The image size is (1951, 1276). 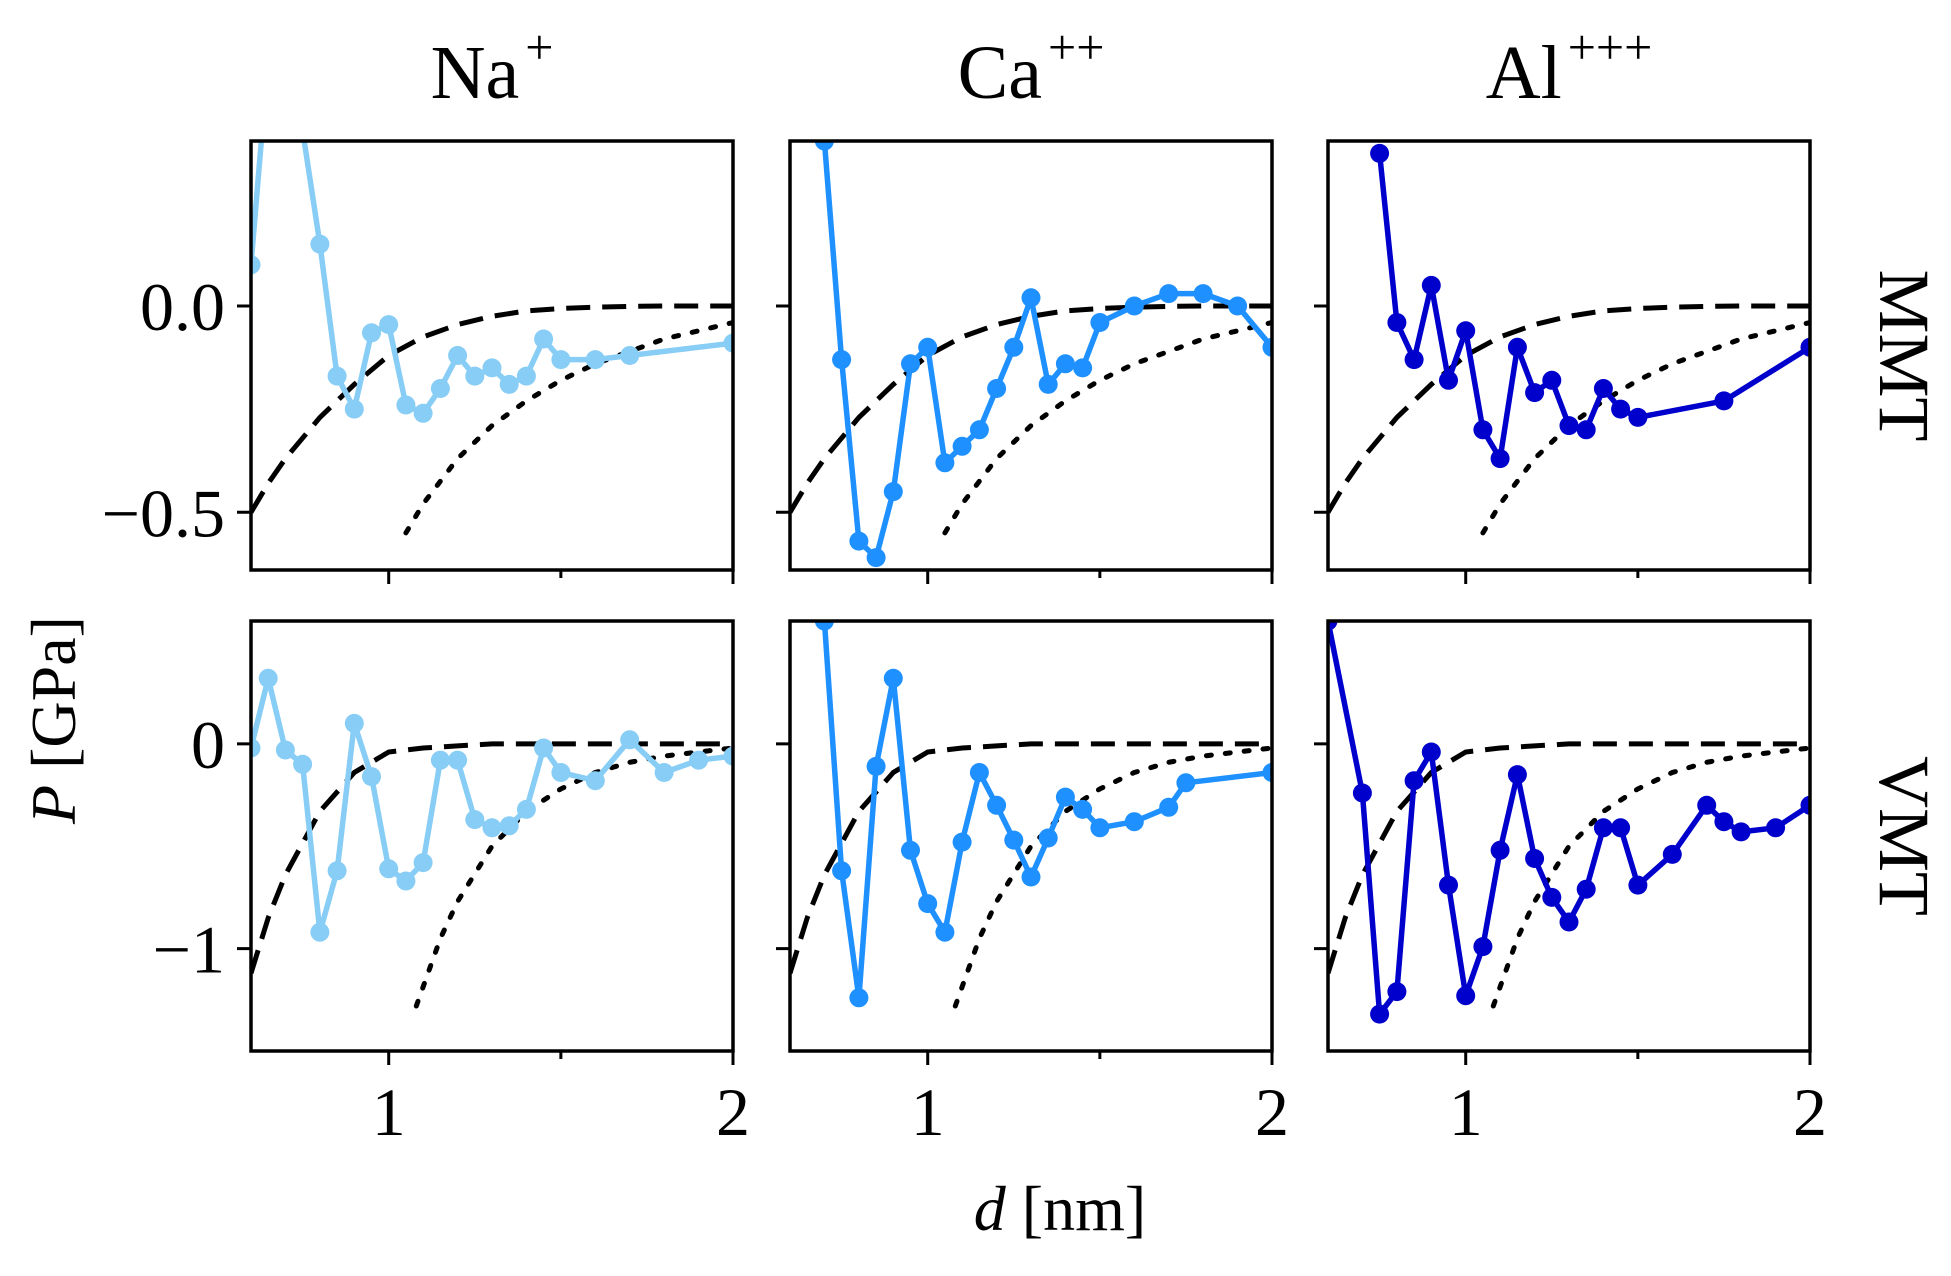 What do you see at coordinates (182, 307) in the screenshot?
I see `y-tick-label: 0.0` at bounding box center [182, 307].